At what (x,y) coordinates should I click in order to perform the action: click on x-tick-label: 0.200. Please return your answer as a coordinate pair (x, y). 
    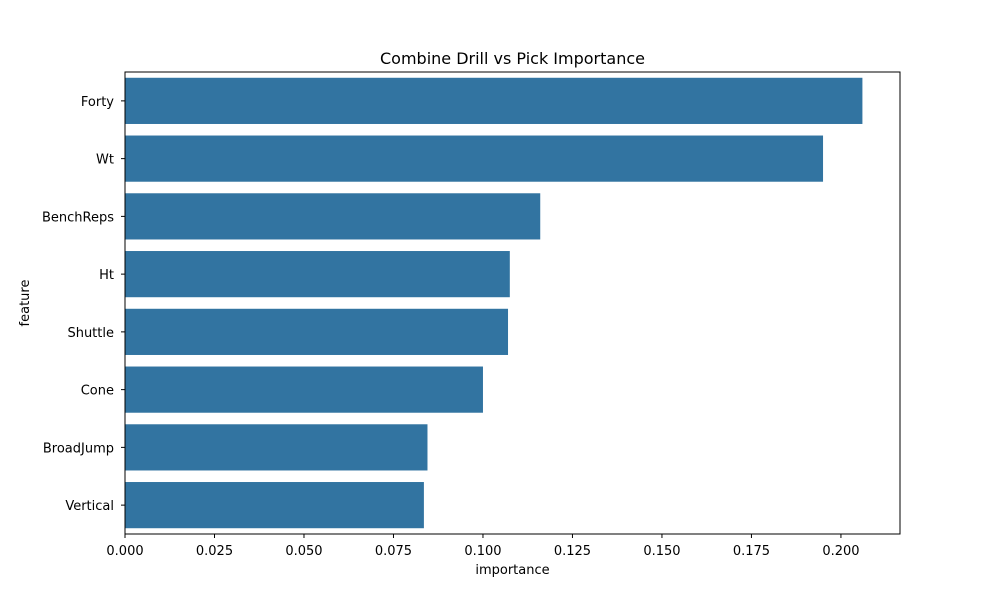
    Looking at the image, I should click on (840, 551).